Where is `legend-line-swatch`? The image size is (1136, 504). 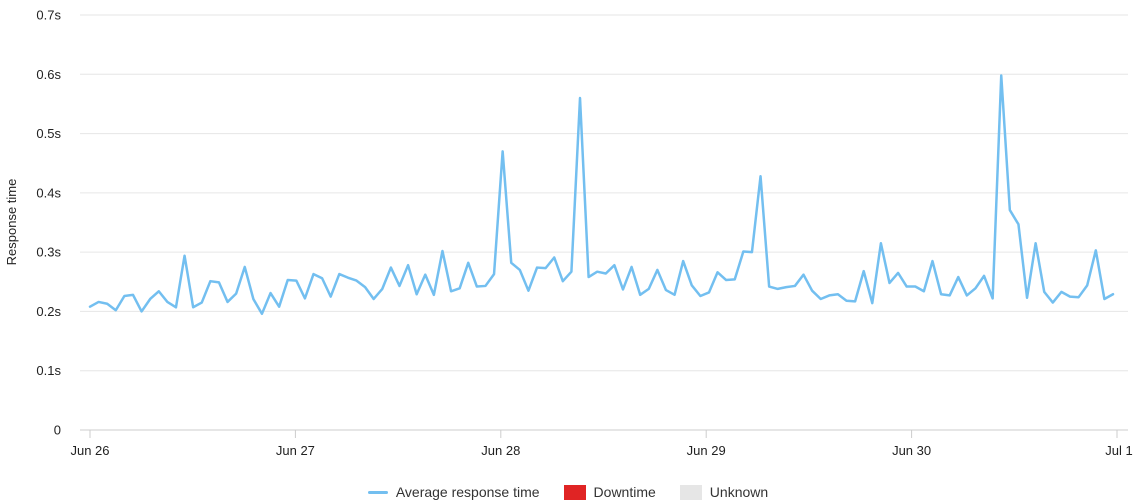 legend-line-swatch is located at coordinates (377, 492).